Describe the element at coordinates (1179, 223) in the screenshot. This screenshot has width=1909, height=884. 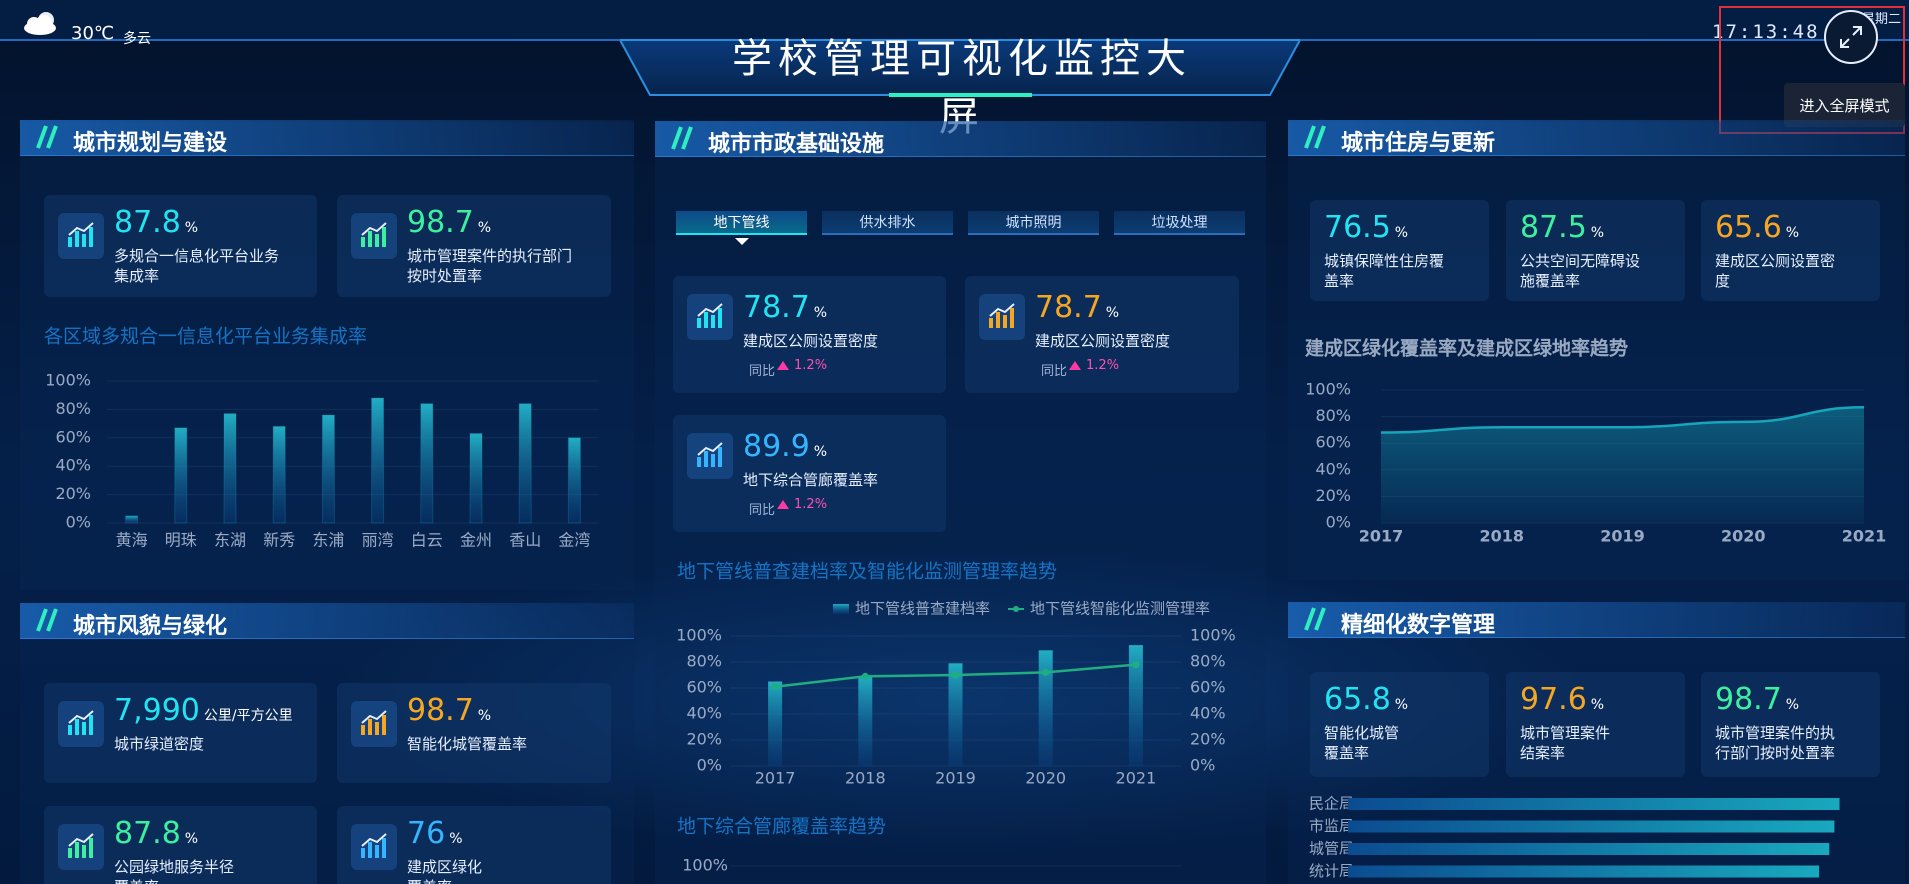
I see `tab: 垃圾处理` at that location.